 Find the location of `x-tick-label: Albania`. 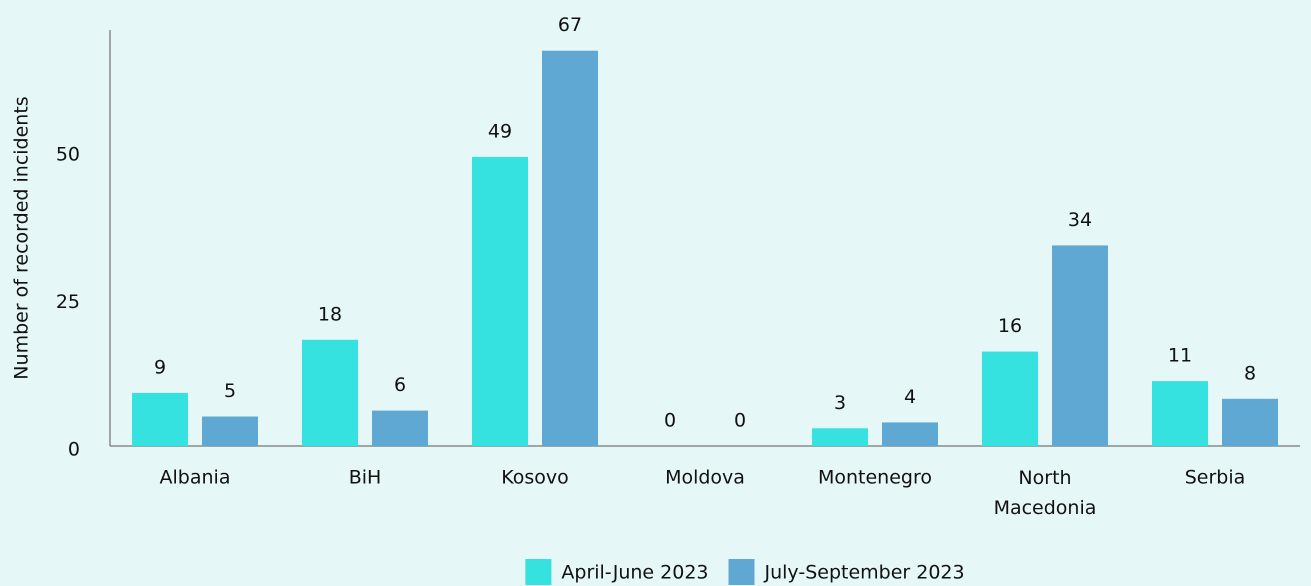

x-tick-label: Albania is located at coordinates (195, 478).